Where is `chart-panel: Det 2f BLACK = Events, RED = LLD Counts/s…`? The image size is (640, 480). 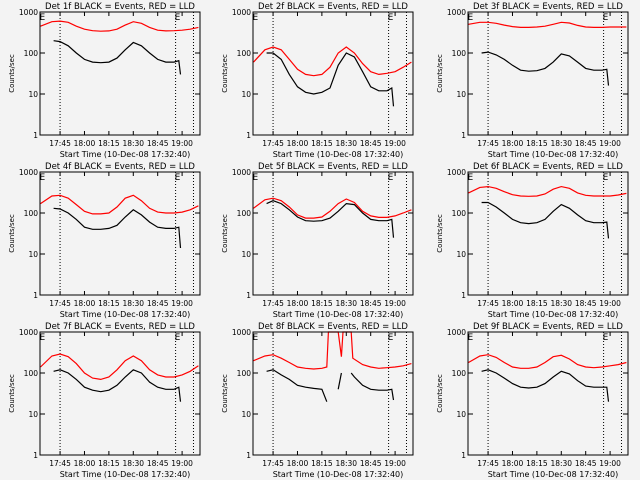
chart-panel: Det 2f BLACK = Events, RED = LLD Counts/s… is located at coordinates (317, 80).